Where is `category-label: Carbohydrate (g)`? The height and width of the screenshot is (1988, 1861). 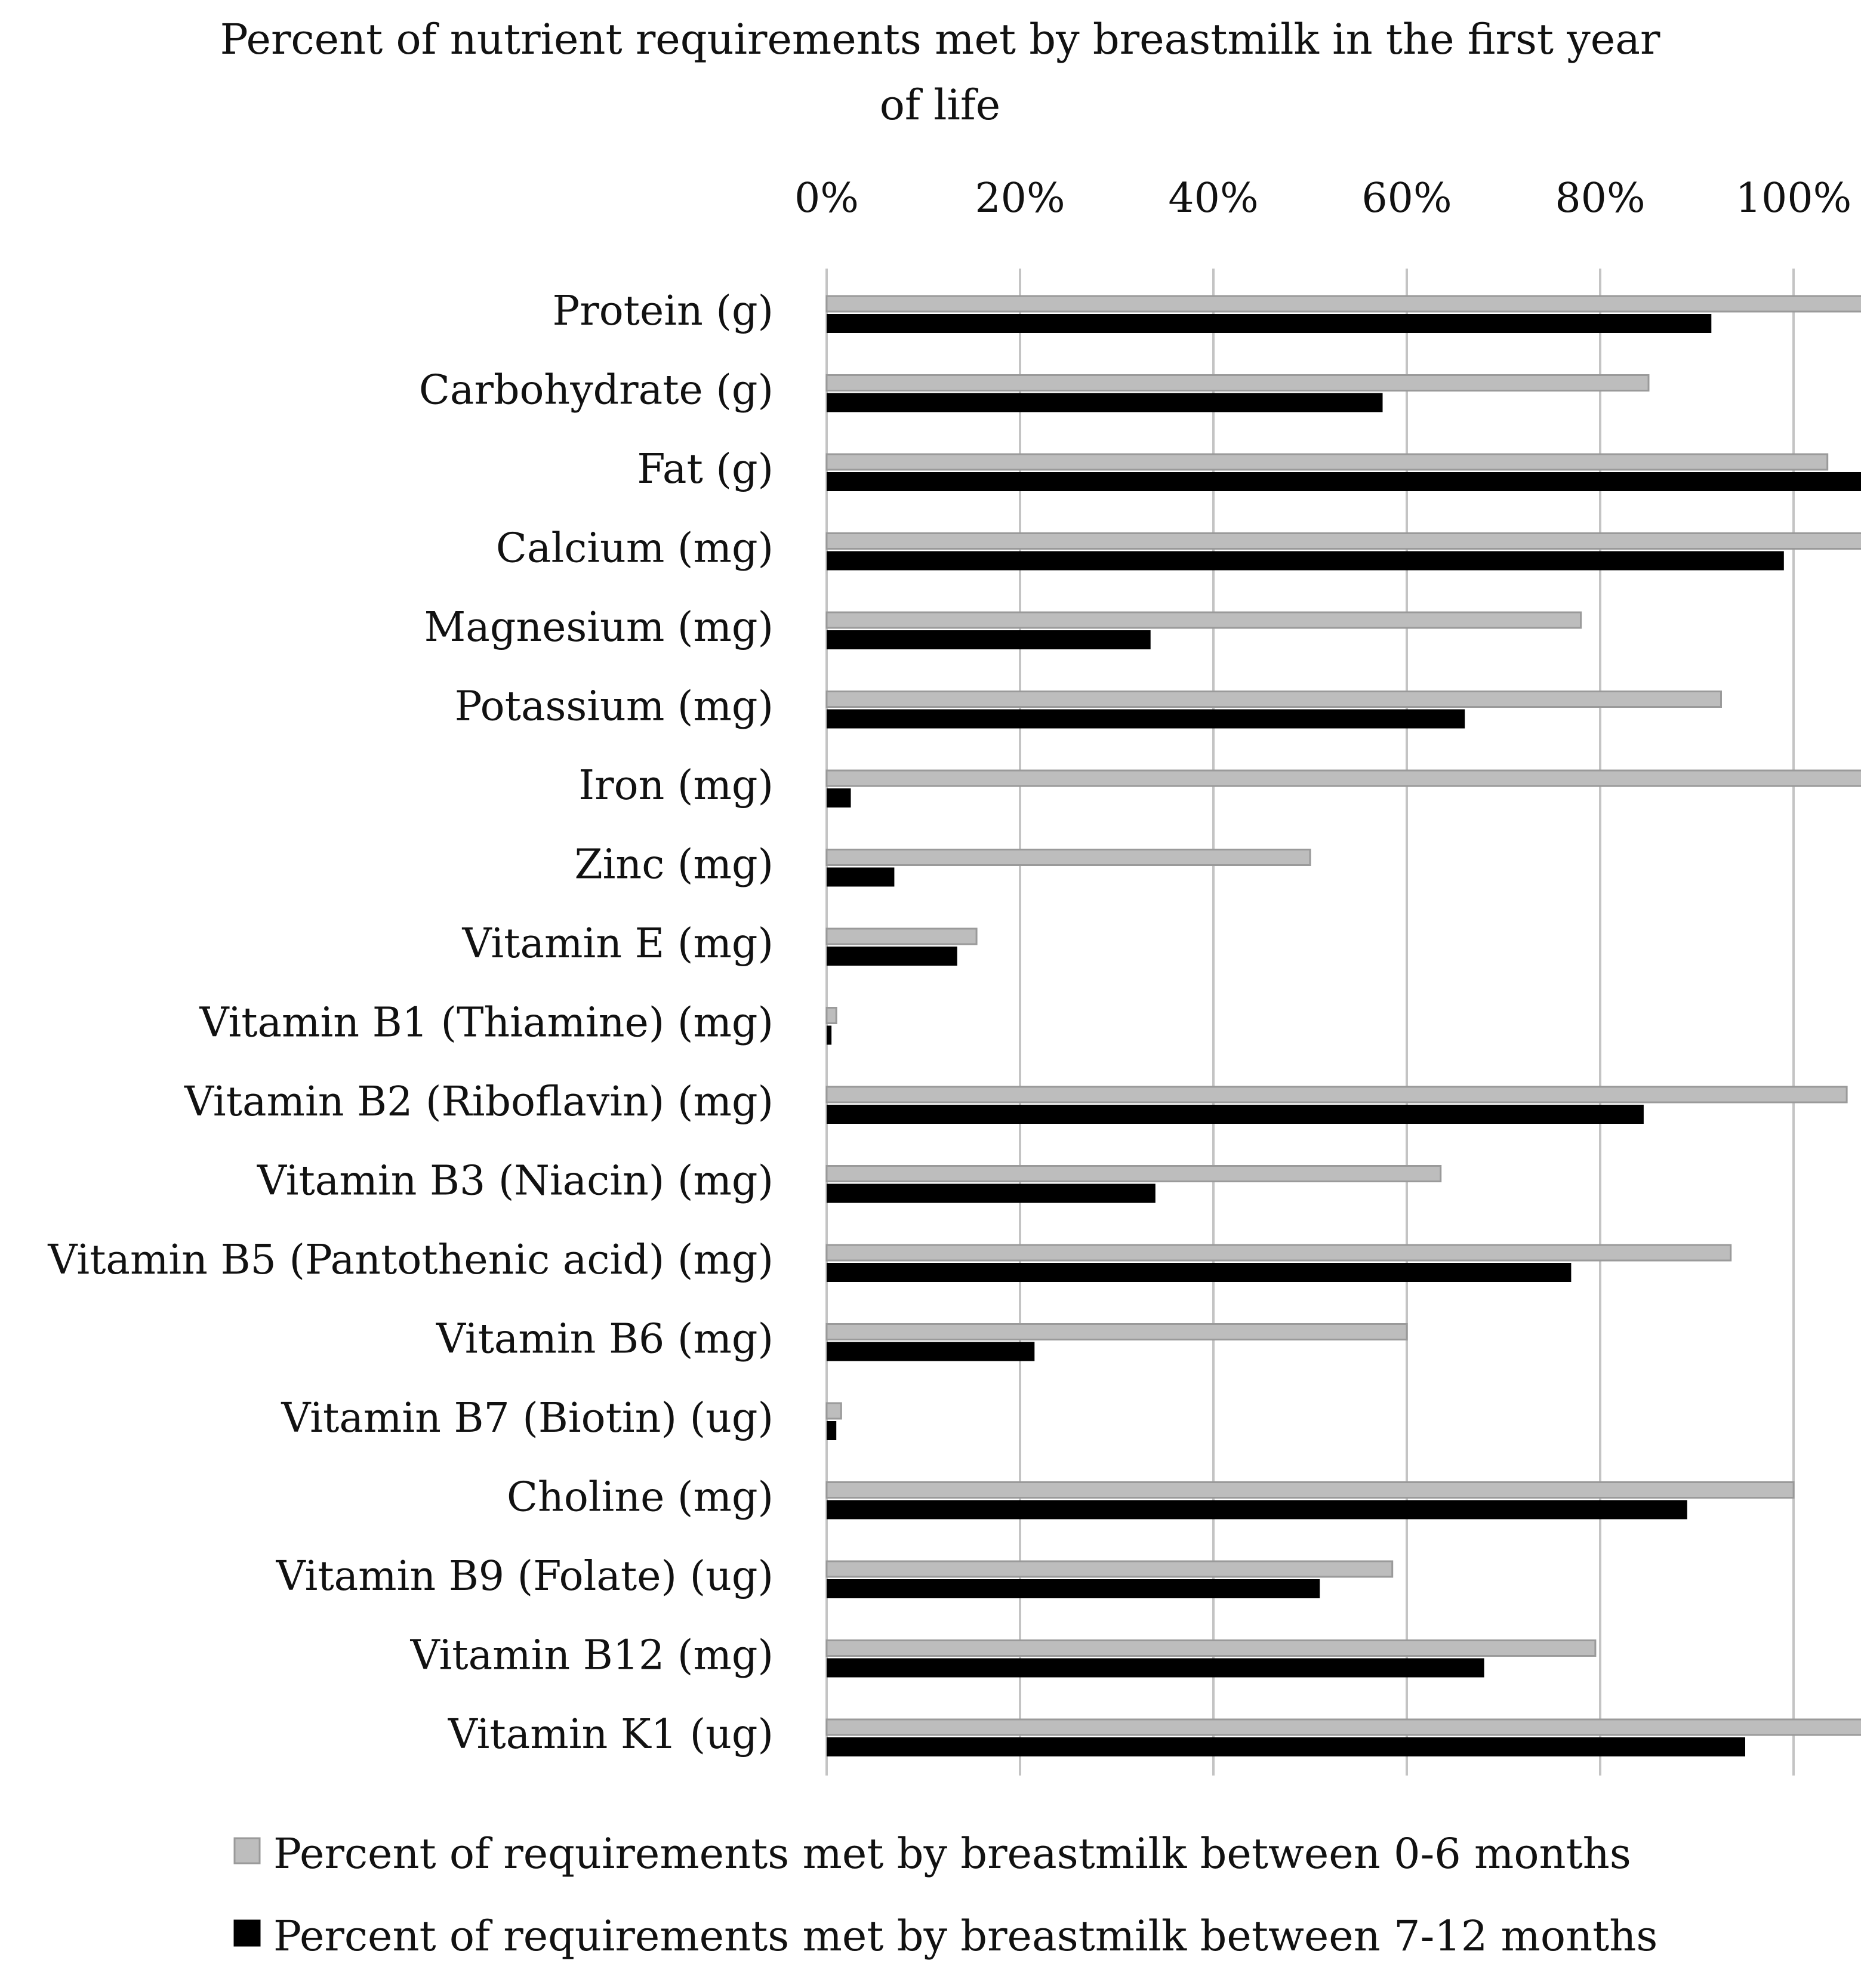 category-label: Carbohydrate (g) is located at coordinates (596, 391).